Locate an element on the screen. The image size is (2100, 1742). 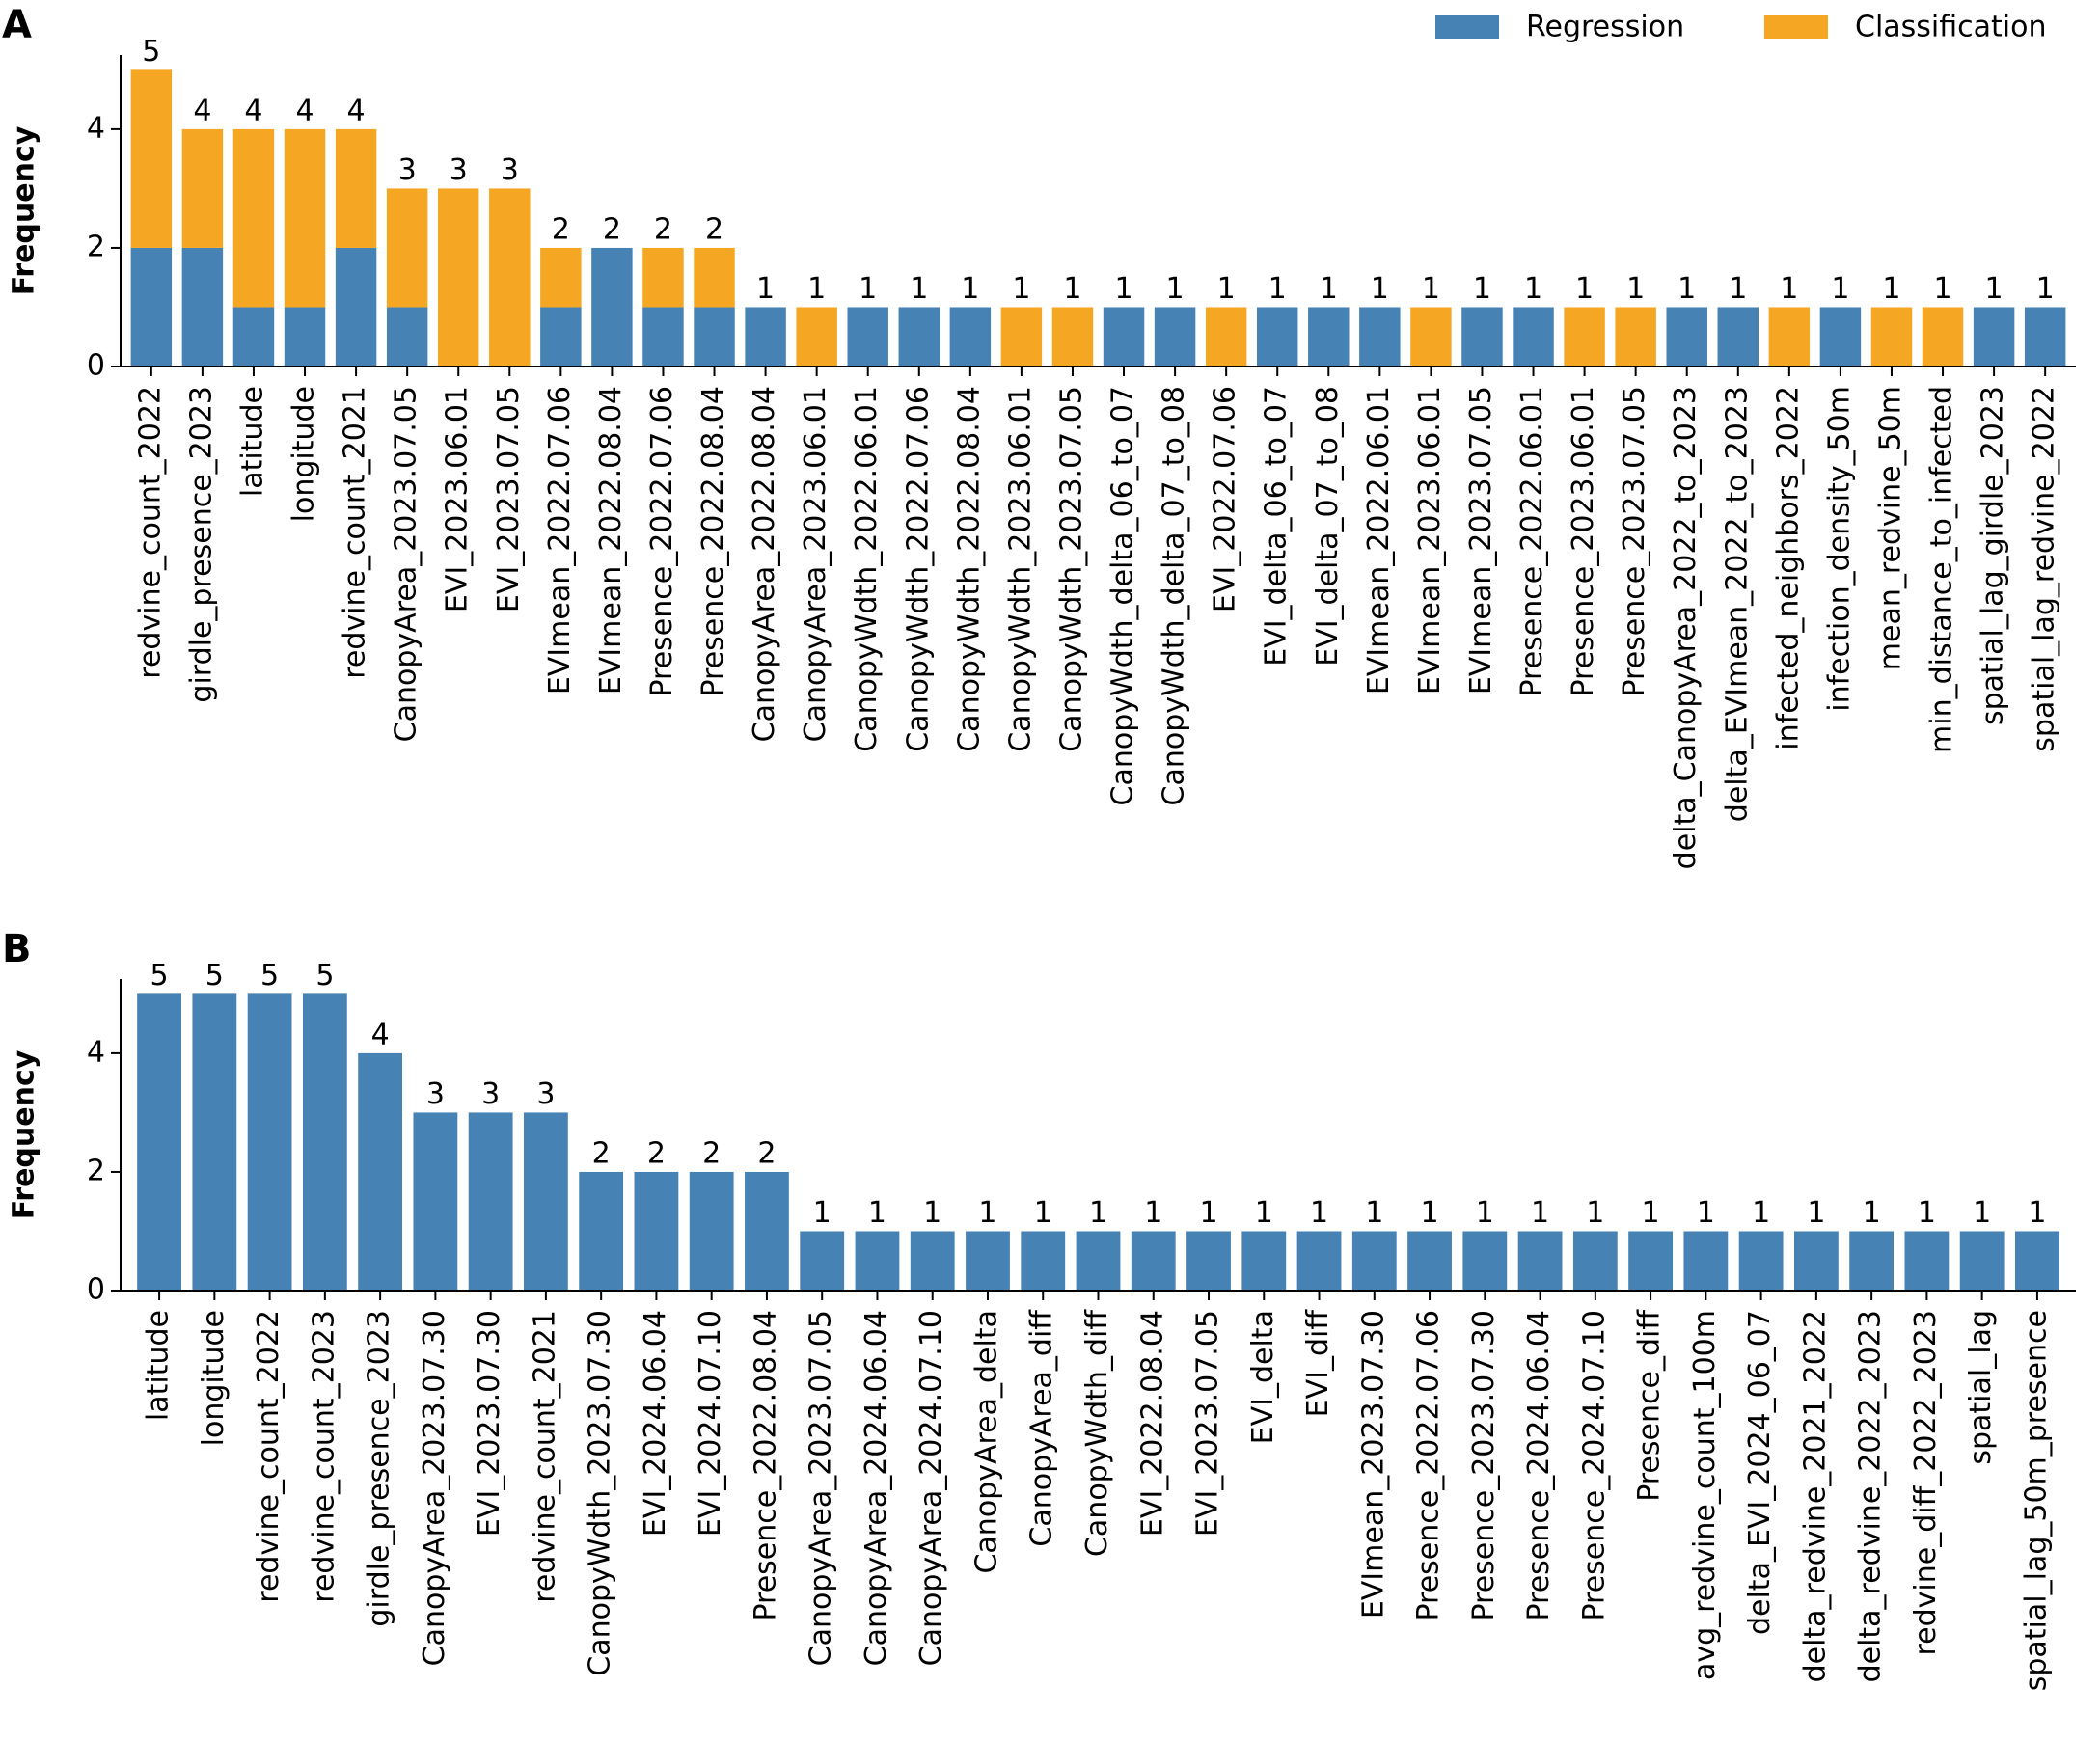
x-tick-label: Presence_2023.06.01 is located at coordinates (1583, 541).